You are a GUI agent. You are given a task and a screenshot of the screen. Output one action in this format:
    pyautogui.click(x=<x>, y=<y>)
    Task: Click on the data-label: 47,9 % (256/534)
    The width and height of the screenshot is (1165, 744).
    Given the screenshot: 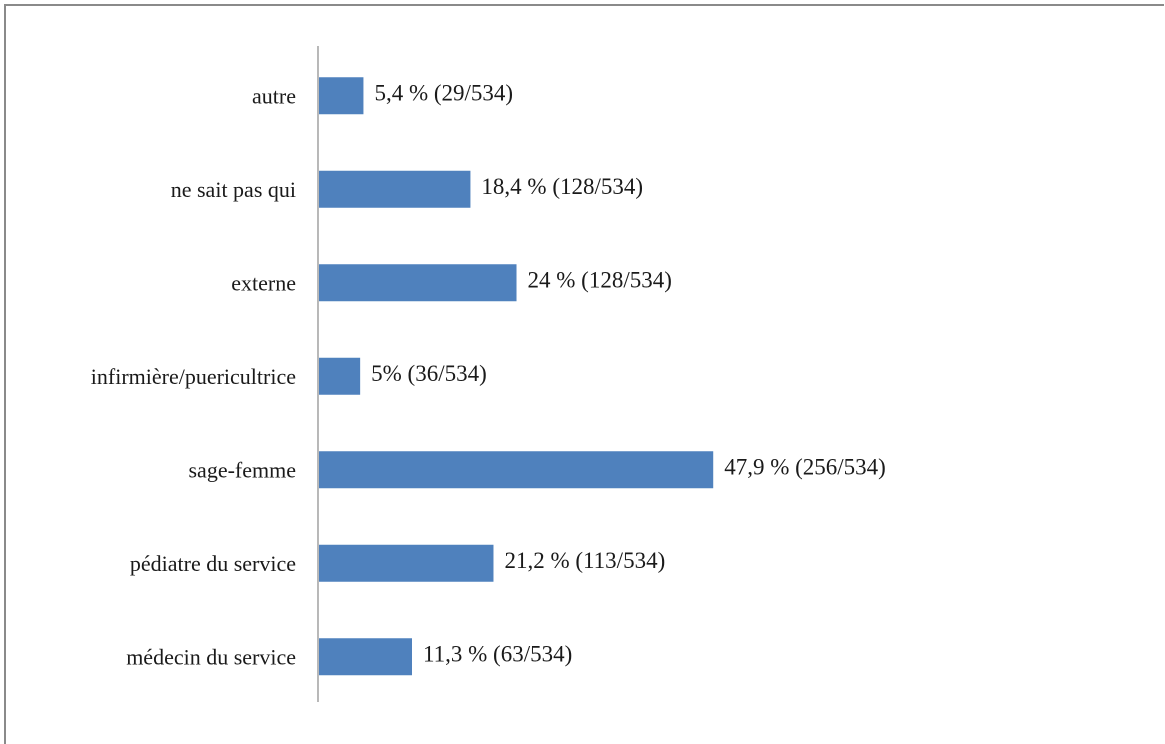 What is the action you would take?
    pyautogui.click(x=805, y=466)
    